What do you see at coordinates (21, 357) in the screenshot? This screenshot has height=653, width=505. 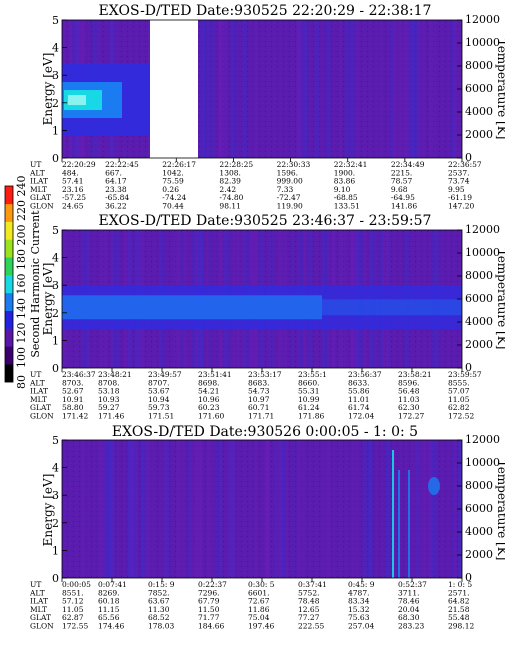 I see `colorbar-tick-label: 100` at bounding box center [21, 357].